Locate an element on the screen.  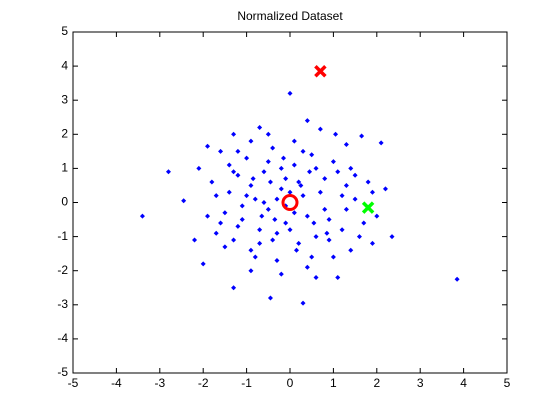
x-tick-label: 5 is located at coordinates (507, 383).